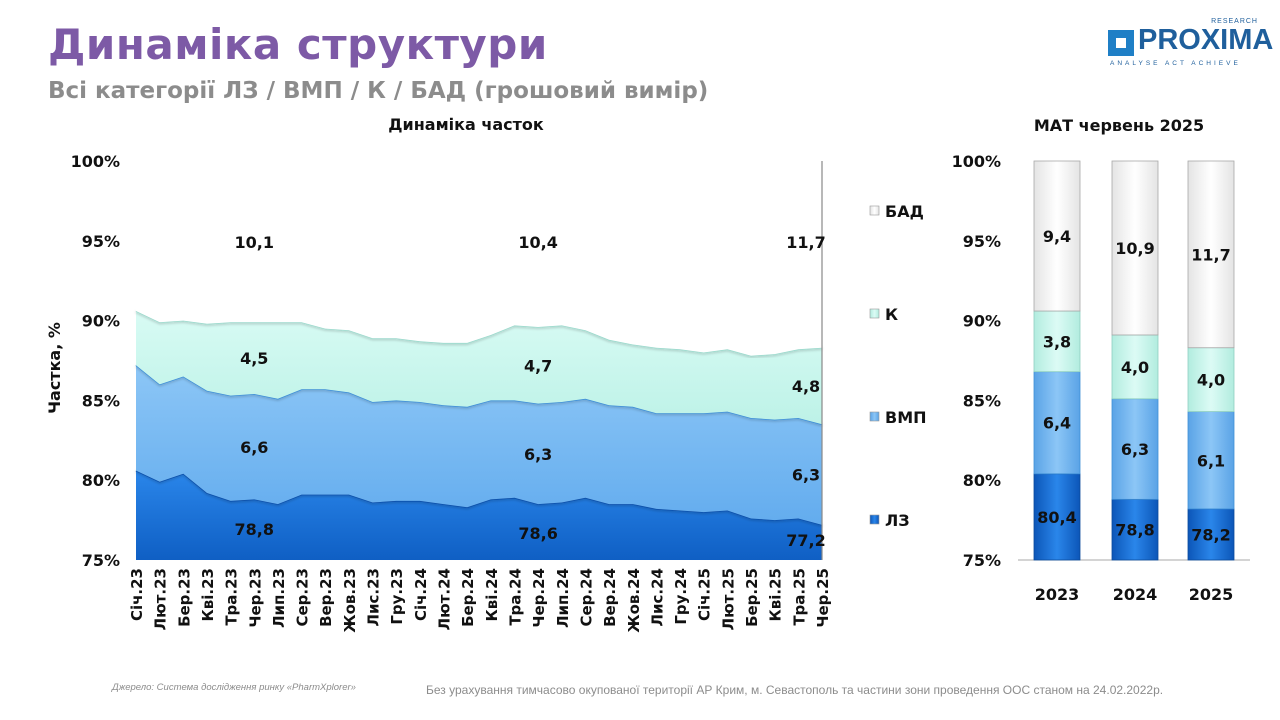 The width and height of the screenshot is (1280, 720). What do you see at coordinates (421, 594) in the screenshot?
I see `x-tick-label: Січ.24` at bounding box center [421, 594].